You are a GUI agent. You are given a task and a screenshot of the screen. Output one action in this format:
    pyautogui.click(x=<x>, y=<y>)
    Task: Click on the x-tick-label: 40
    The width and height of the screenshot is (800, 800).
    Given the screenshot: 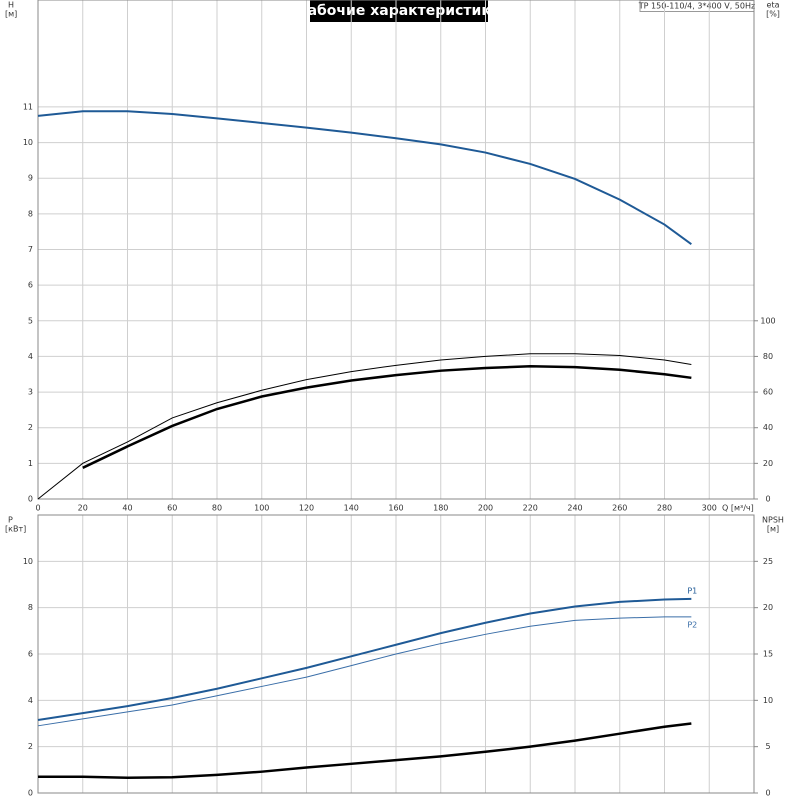 What is the action you would take?
    pyautogui.click(x=127, y=508)
    